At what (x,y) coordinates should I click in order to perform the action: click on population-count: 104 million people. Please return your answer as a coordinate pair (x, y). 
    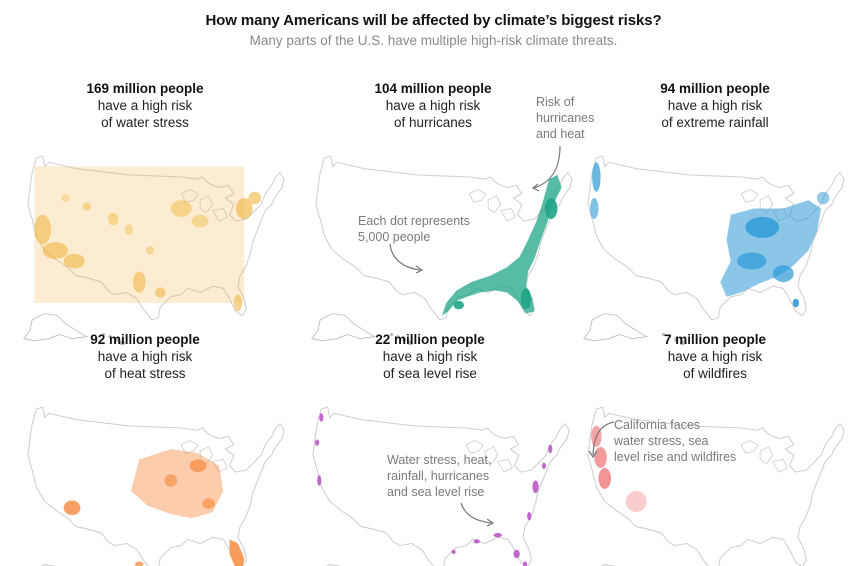
    Looking at the image, I should click on (433, 88).